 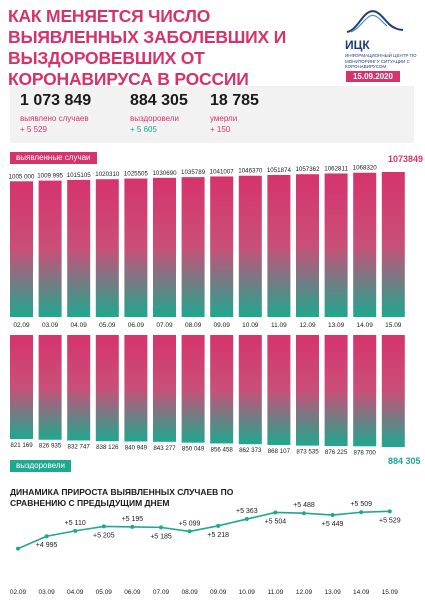 What do you see at coordinates (336, 168) in the screenshot?
I see `cases-value-label: 1062811` at bounding box center [336, 168].